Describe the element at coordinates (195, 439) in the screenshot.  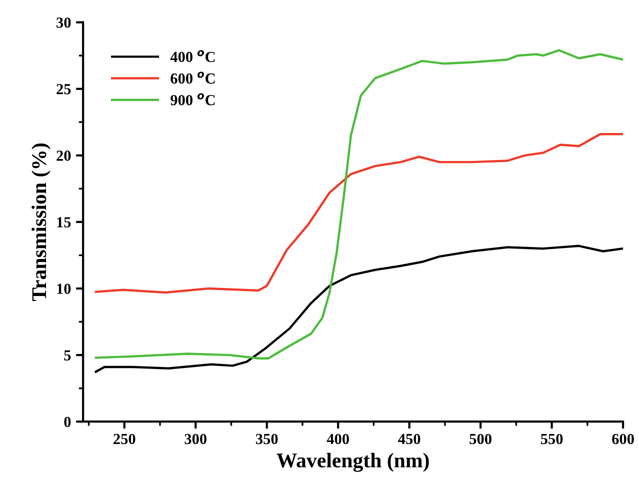
I see `x-tick-label: 300` at that location.